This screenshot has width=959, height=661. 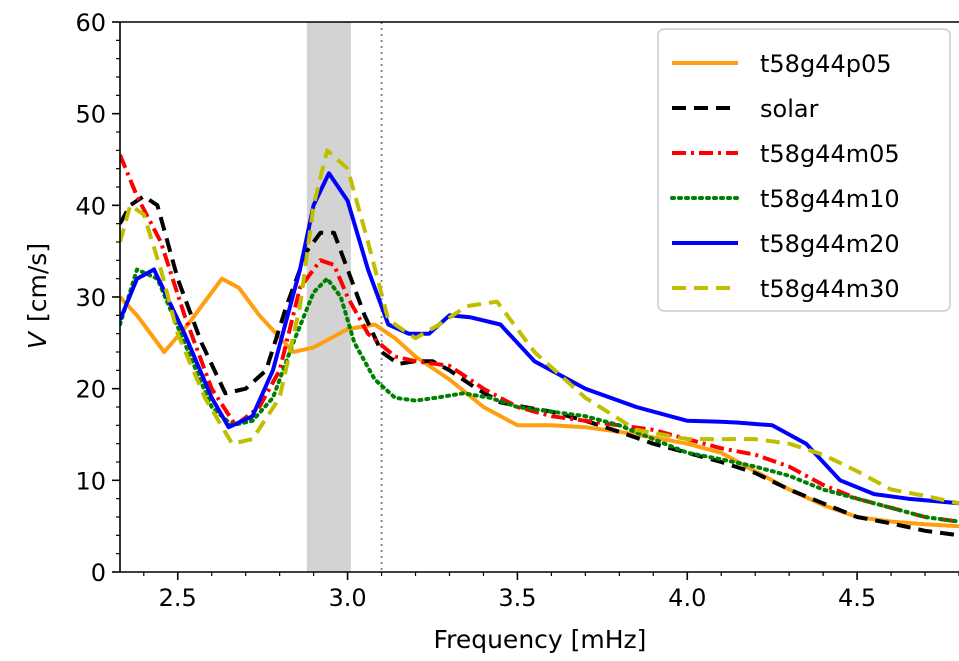 I want to click on x-tick-label: 3.5, so click(x=517, y=598).